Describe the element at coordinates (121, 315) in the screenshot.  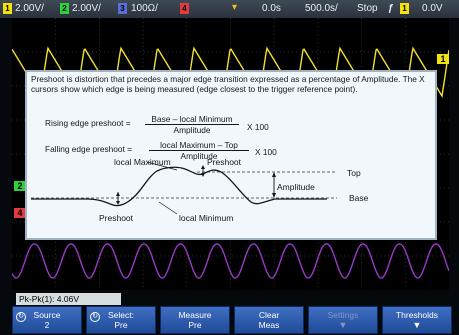
I see `softkey-label: Select:` at that location.